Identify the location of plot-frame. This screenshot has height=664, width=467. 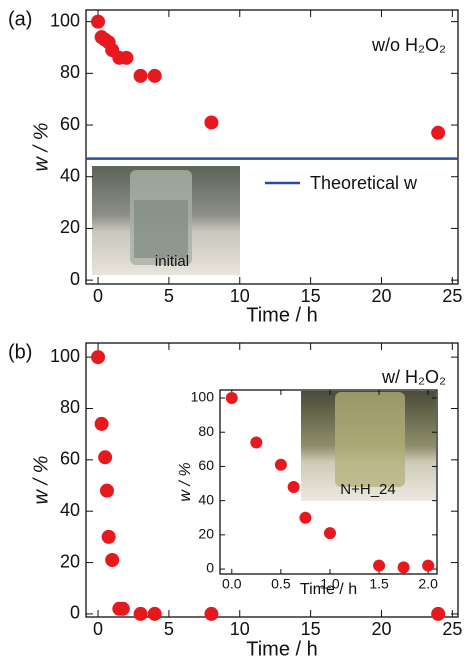
(328, 482).